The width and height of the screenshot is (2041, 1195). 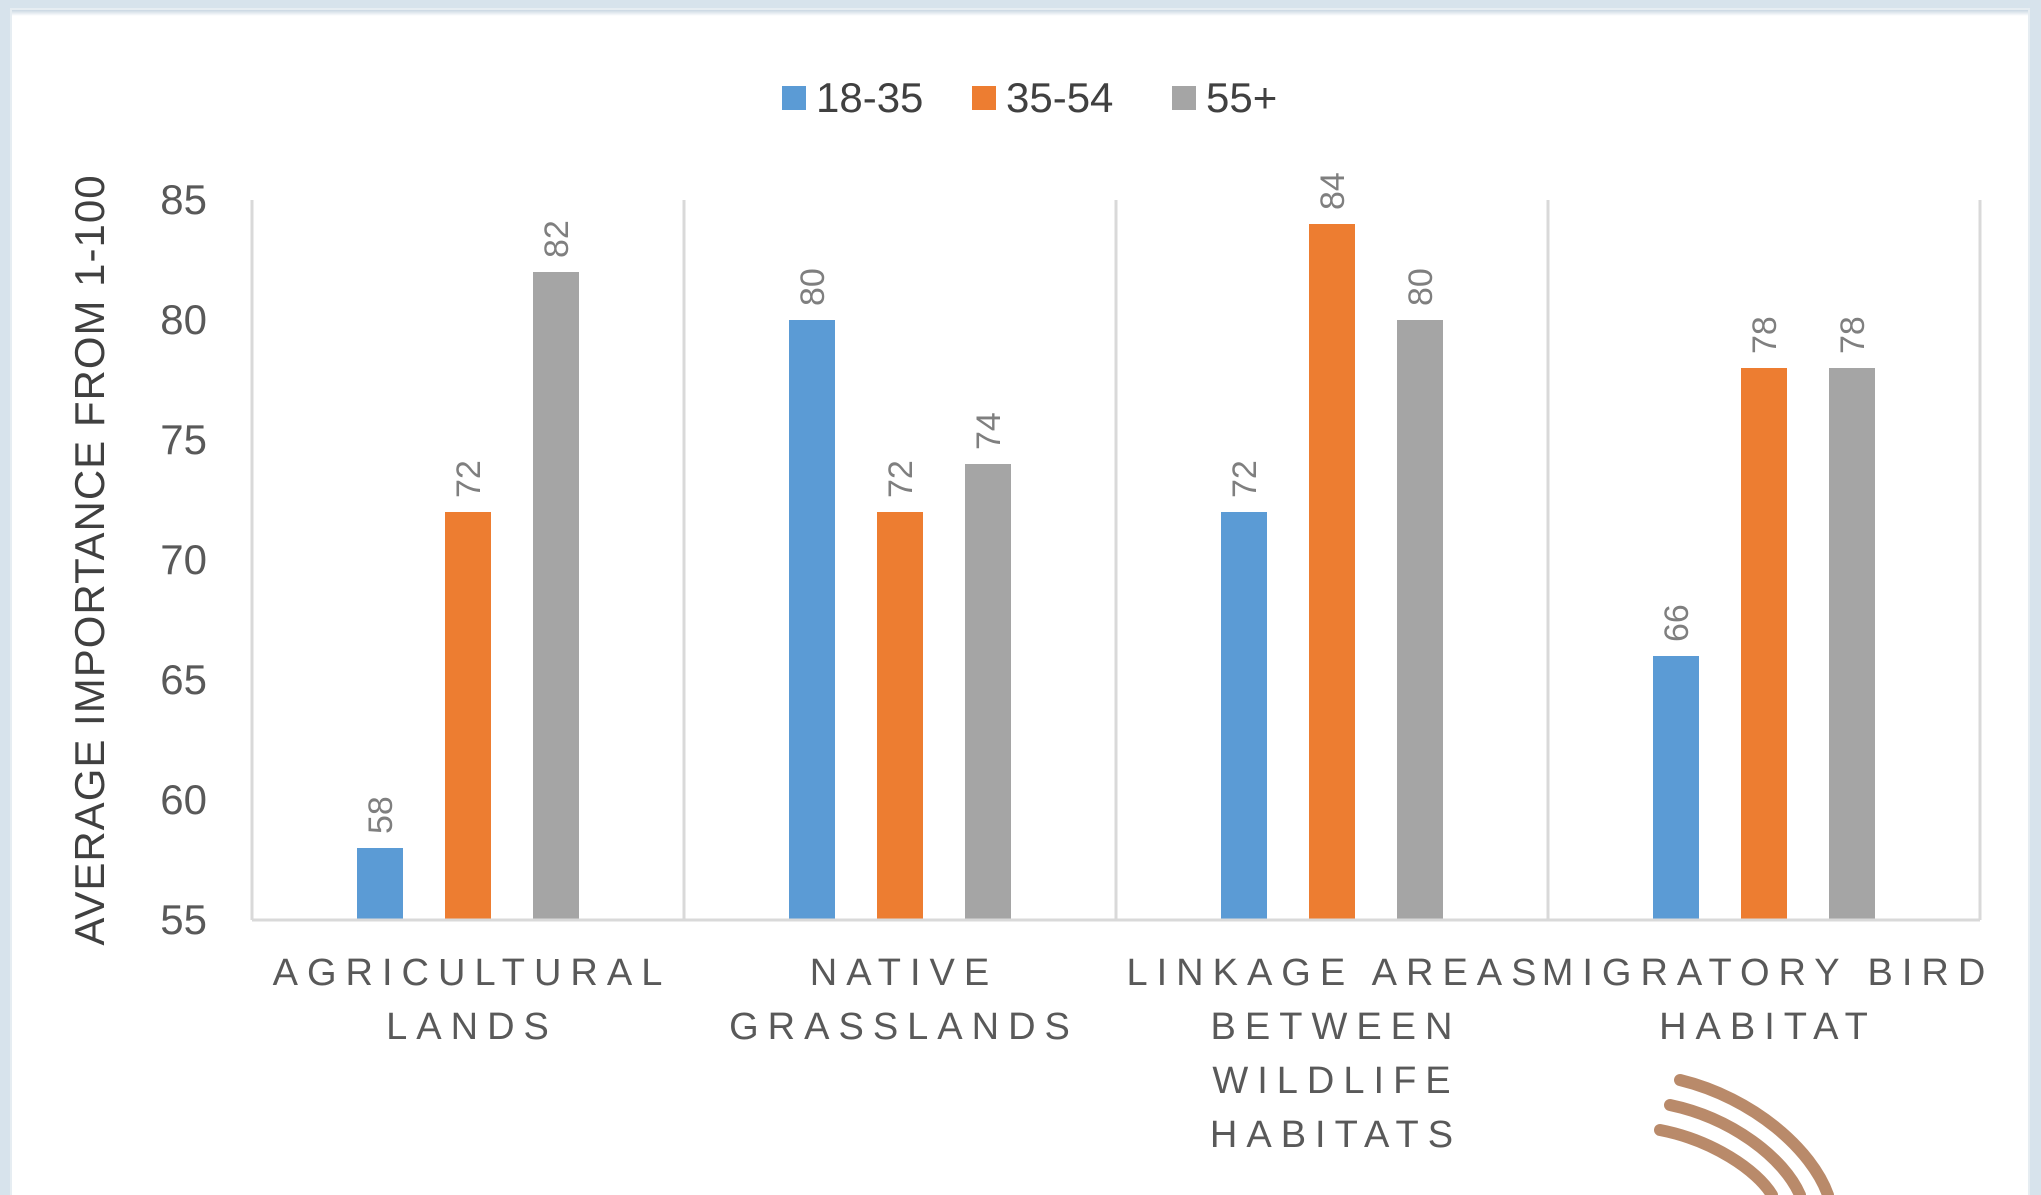 I want to click on data-label: 58, so click(x=381, y=815).